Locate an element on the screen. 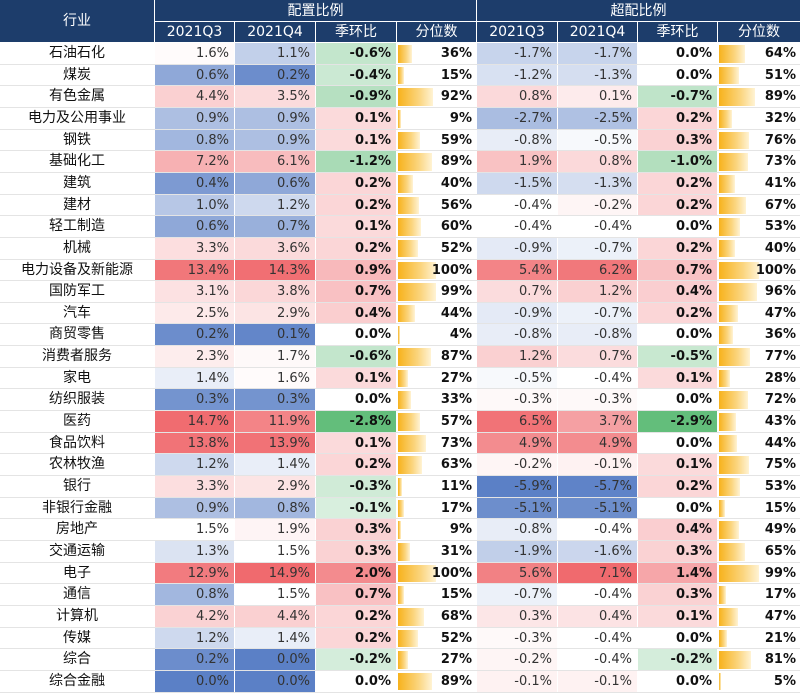 The height and width of the screenshot is (693, 800). table-row: 银行 3.3% 2.9% -0.3% 11% -5.9% -5.7% 0.2% 53% is located at coordinates (400, 487).